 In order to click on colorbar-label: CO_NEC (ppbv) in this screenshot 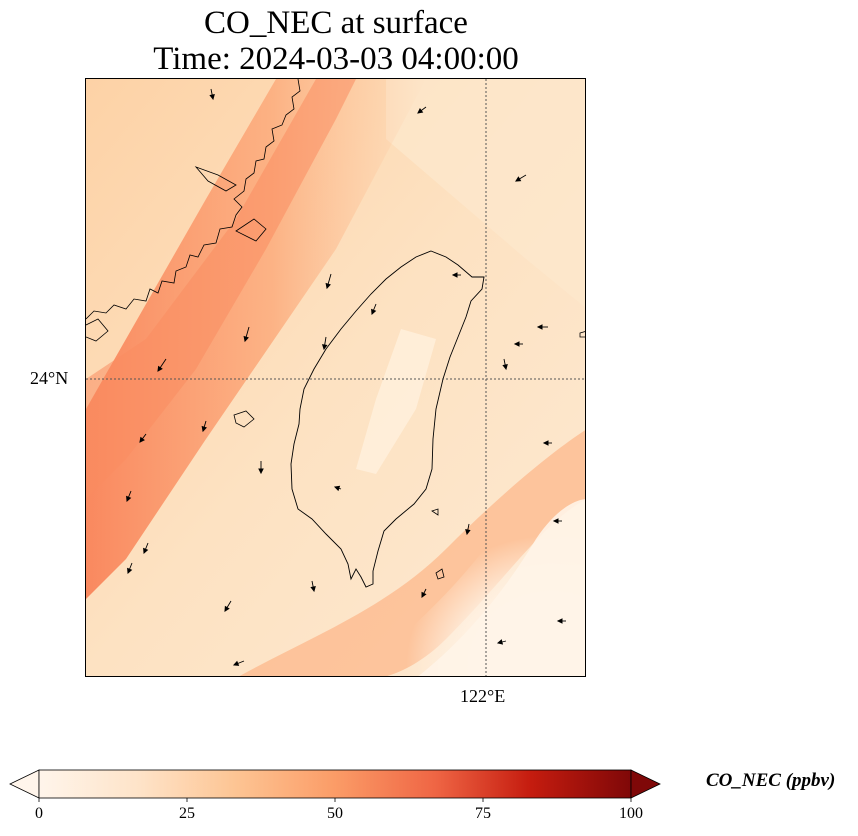, I will do `click(771, 780)`.